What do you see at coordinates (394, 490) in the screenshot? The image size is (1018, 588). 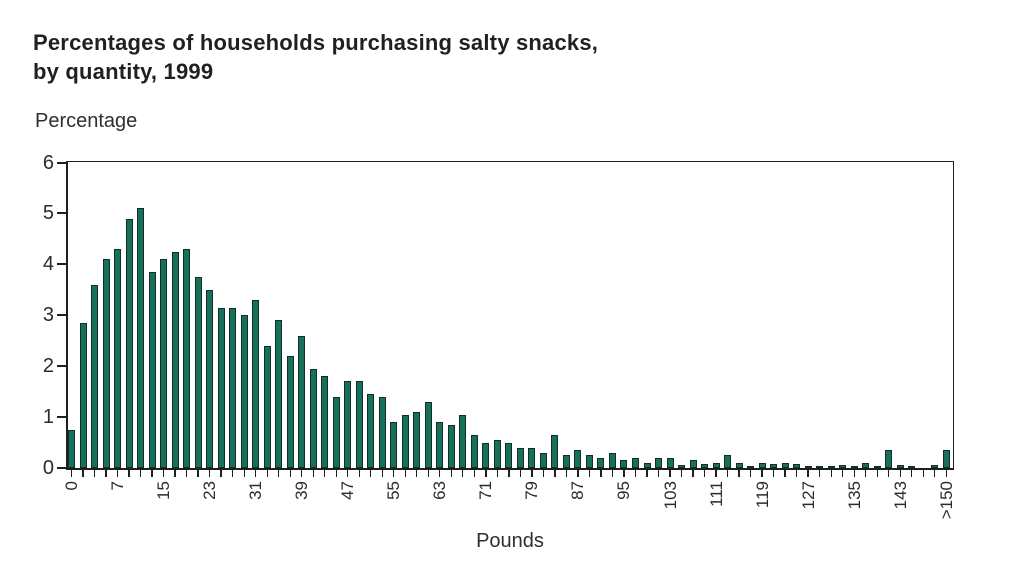 I see `x-tick-label: 55` at bounding box center [394, 490].